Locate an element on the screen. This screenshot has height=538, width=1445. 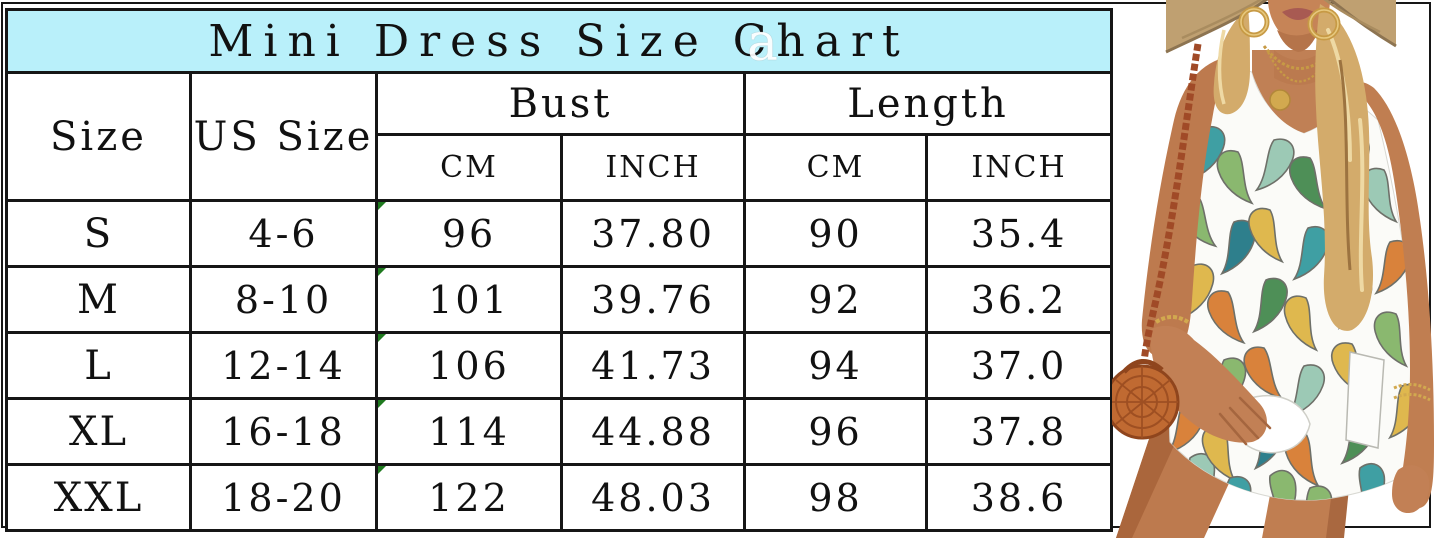
cell-size: XXL is located at coordinates (98, 497).